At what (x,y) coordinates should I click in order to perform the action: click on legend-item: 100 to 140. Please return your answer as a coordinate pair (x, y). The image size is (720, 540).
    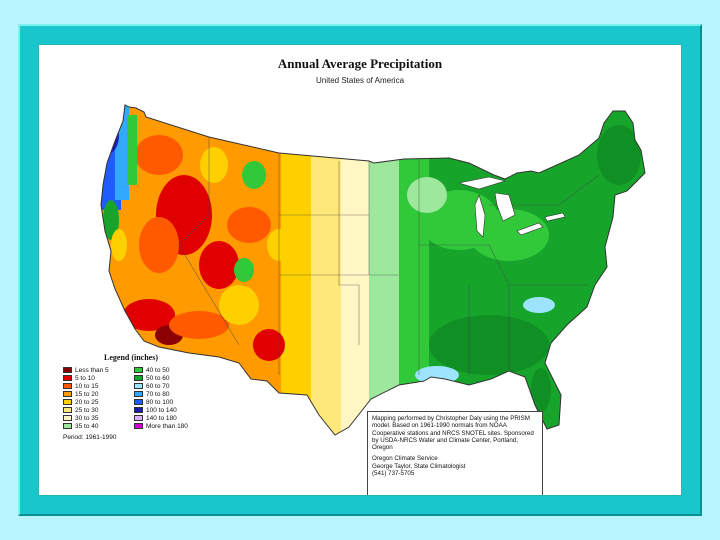
    Looking at the image, I should click on (166, 410).